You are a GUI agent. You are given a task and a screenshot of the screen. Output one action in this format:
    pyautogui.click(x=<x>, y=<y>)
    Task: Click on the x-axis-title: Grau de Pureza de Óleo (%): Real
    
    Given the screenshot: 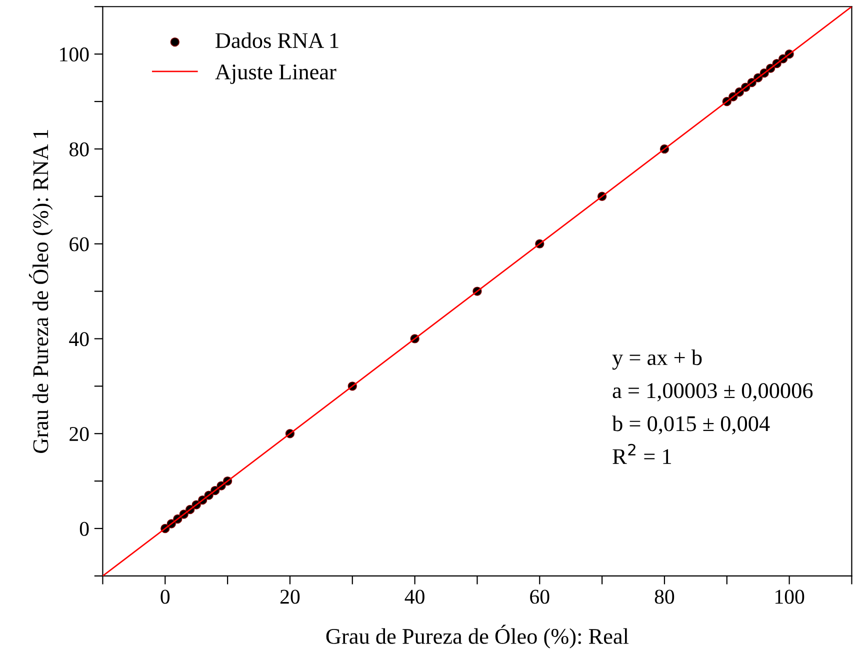 What is the action you would take?
    pyautogui.click(x=477, y=636)
    